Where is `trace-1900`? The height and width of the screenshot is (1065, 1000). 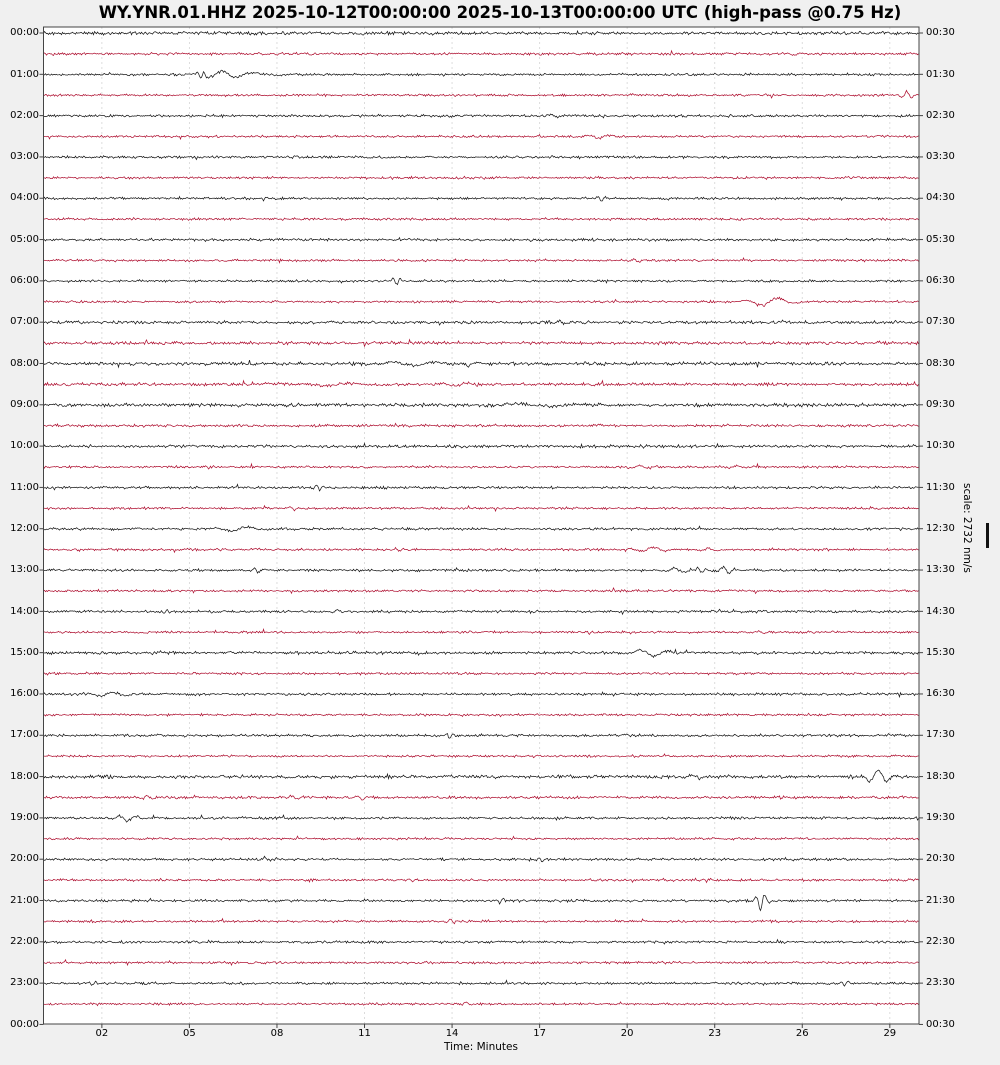 trace-1900 is located at coordinates (481, 818).